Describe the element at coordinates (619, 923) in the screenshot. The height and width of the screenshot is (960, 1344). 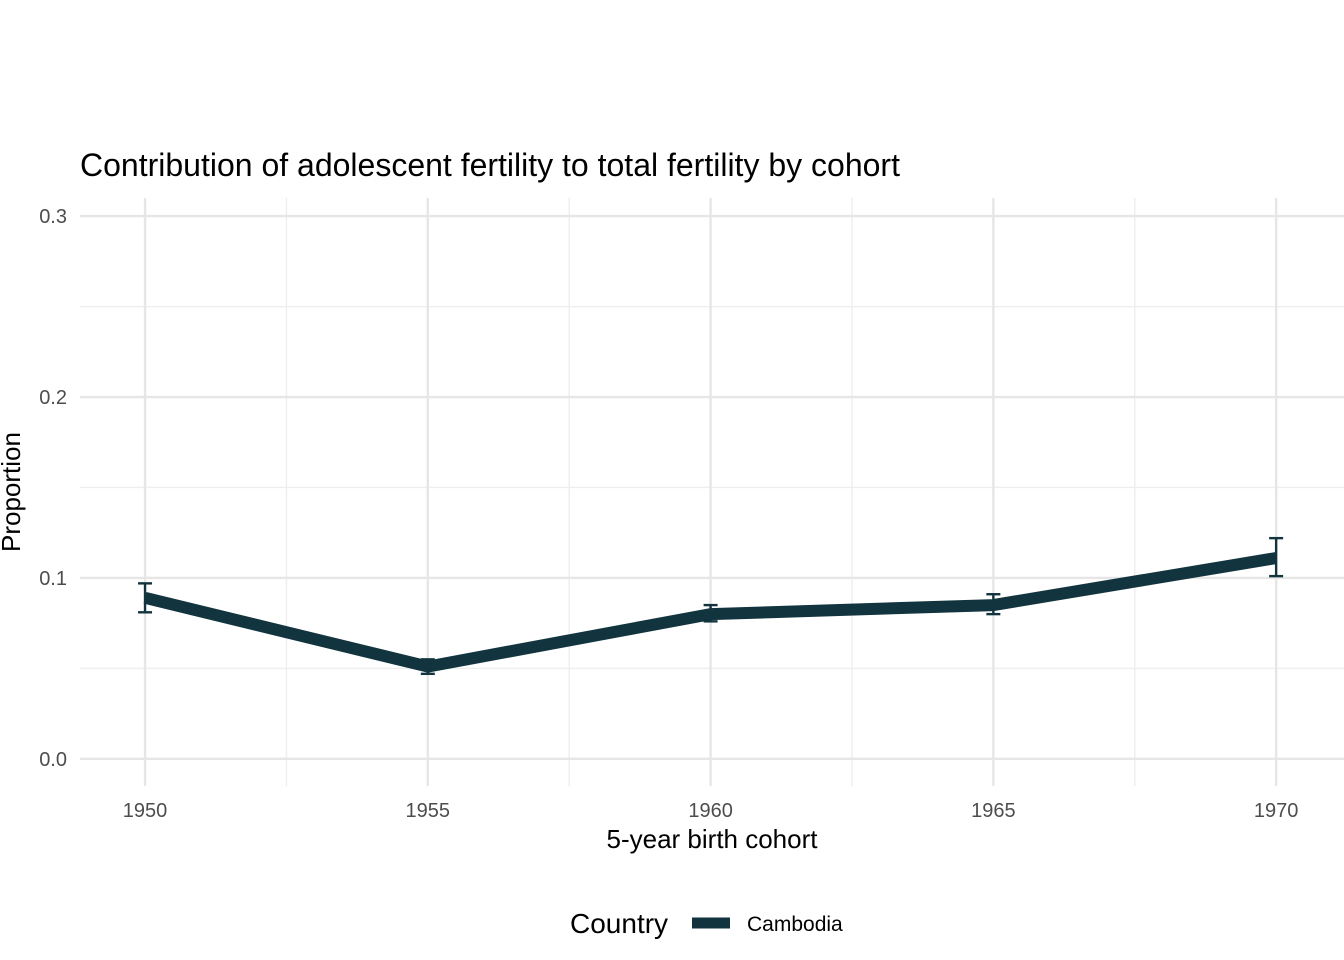
I see `legend-title: Country` at that location.